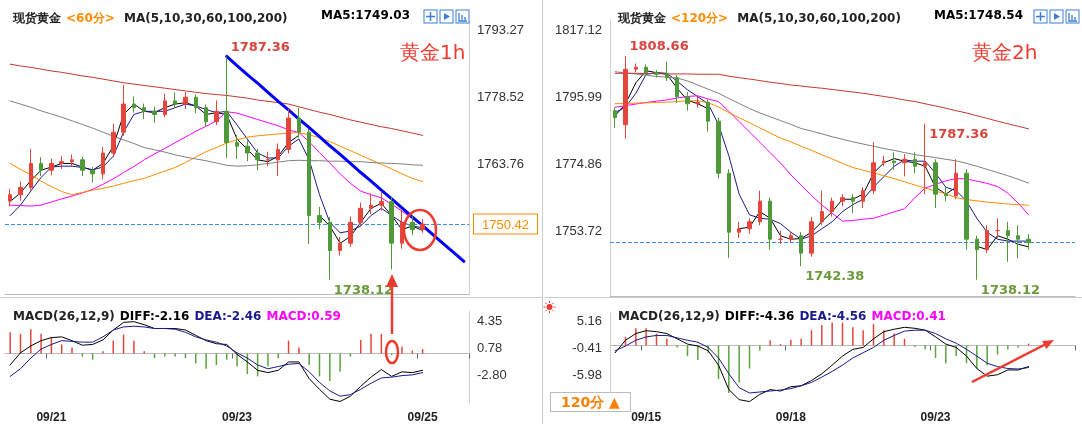 The width and height of the screenshot is (1082, 424). I want to click on y-tick-label: 1774.86, so click(578, 163).